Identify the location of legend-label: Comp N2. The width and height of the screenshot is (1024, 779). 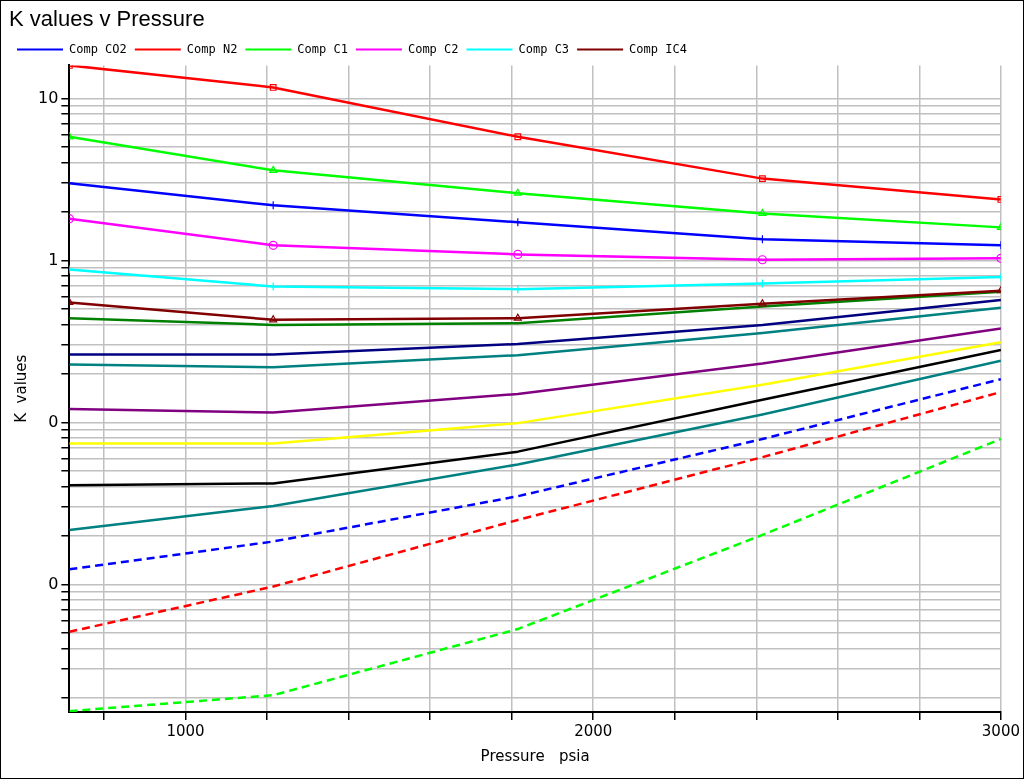
(212, 48).